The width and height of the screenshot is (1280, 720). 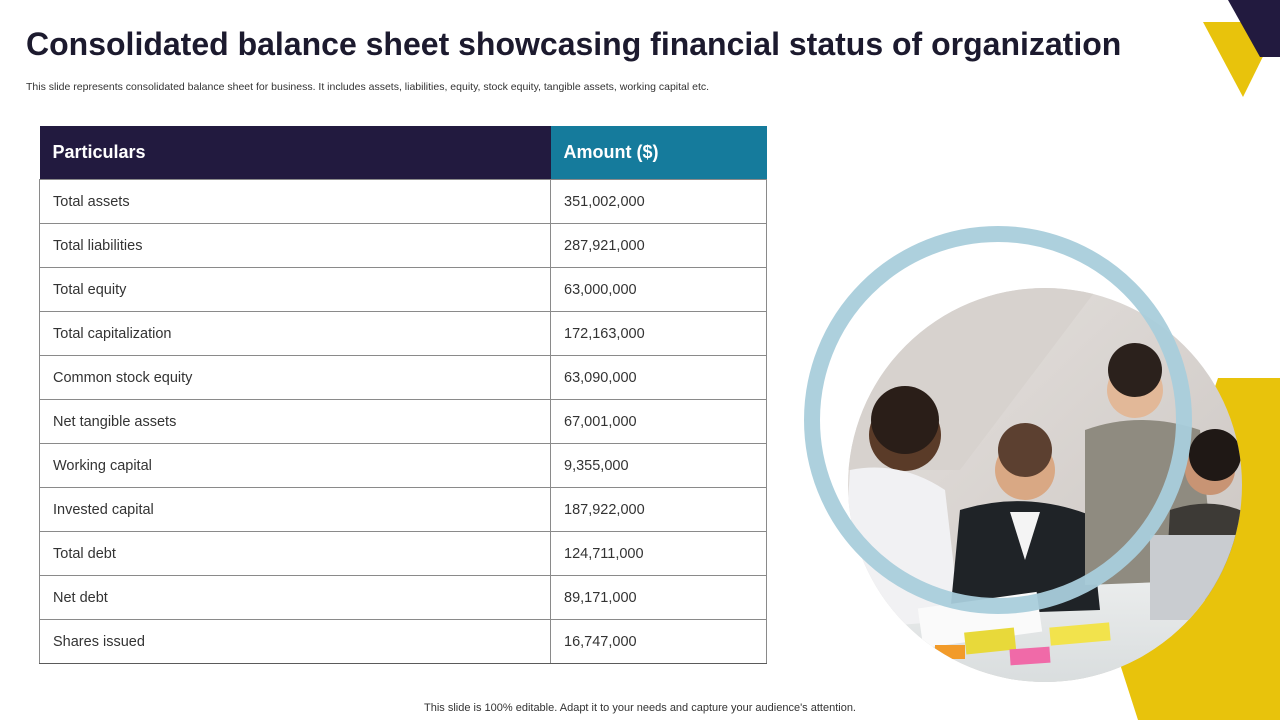 I want to click on row-amount: 63,000,000, so click(x=658, y=289).